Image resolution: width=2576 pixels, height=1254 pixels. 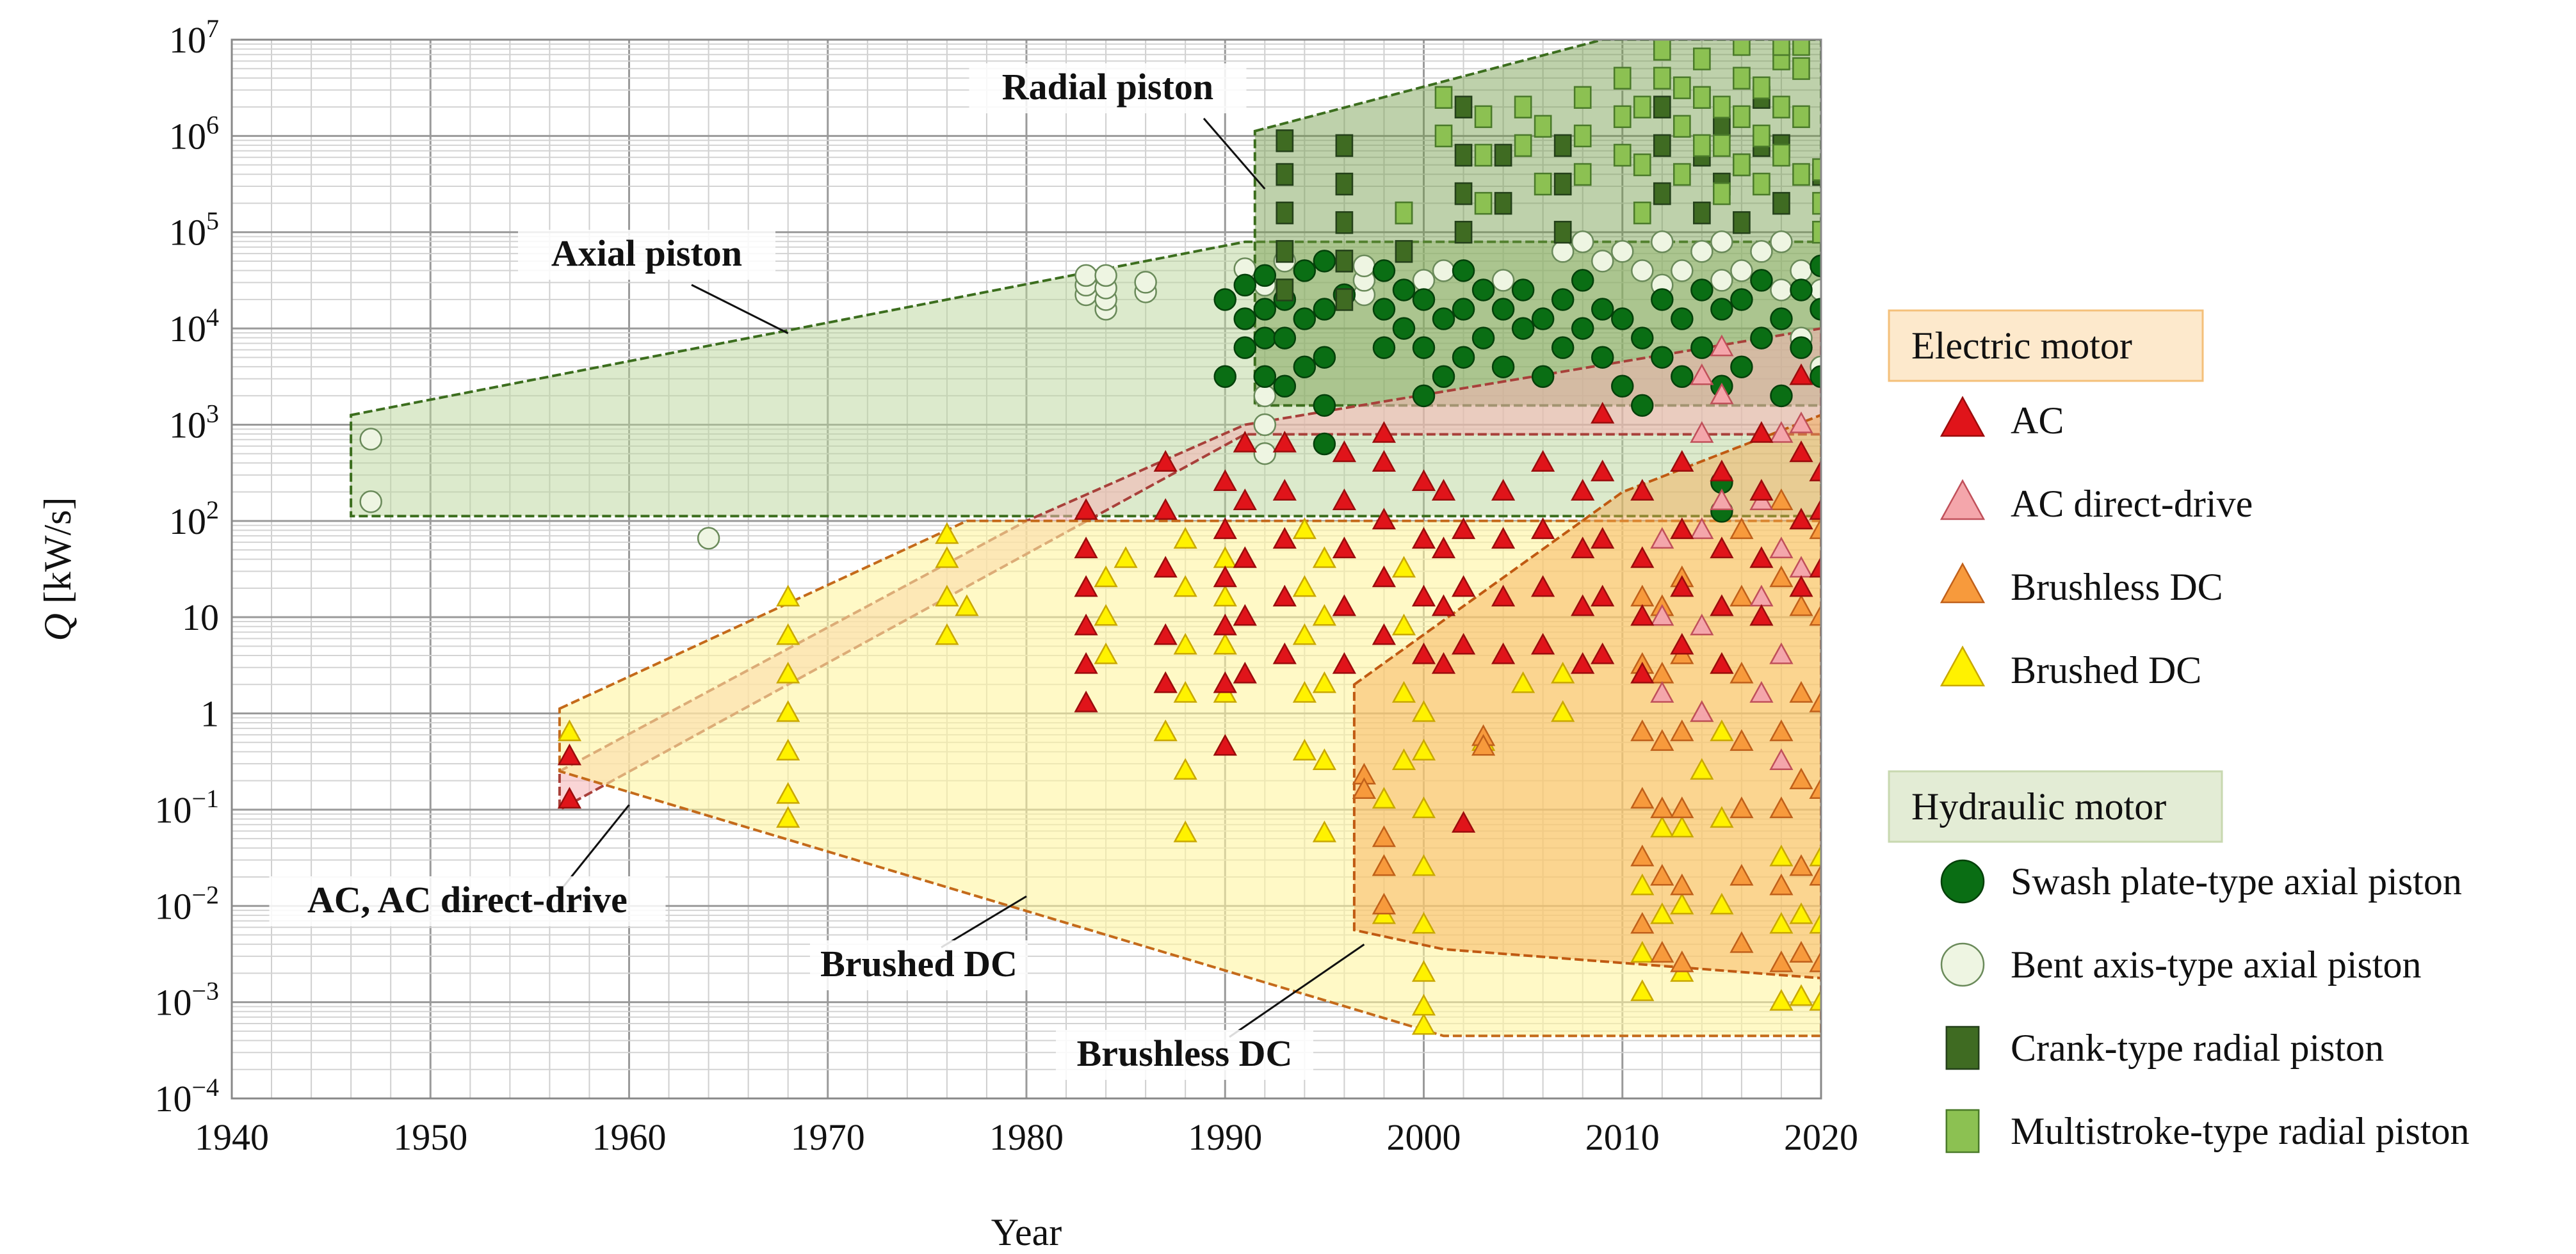 I want to click on legend-group-header, so click(x=2055, y=806).